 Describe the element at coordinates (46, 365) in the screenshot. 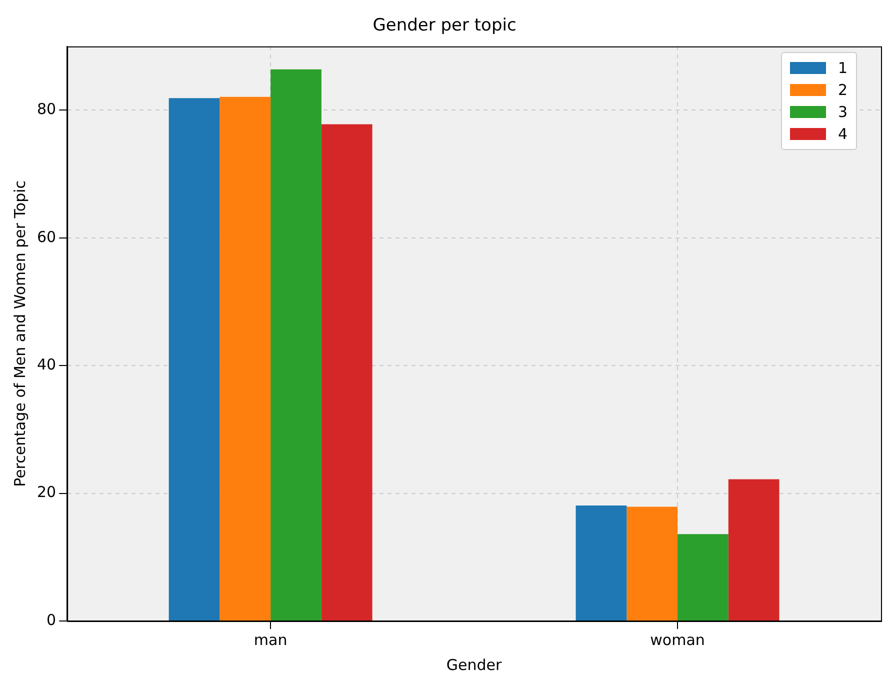

I see `y-tick-label: 40` at that location.